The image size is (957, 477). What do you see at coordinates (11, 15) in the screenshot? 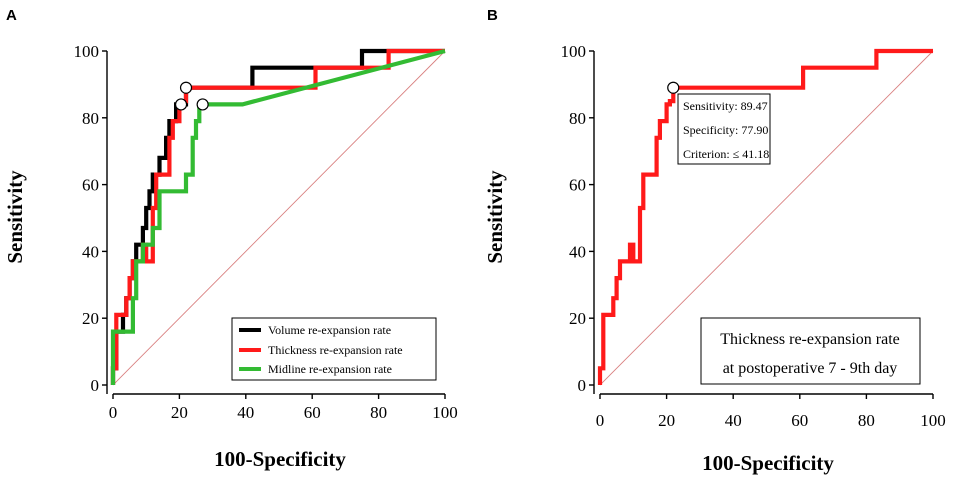
I see `panel-a-label: A` at bounding box center [11, 15].